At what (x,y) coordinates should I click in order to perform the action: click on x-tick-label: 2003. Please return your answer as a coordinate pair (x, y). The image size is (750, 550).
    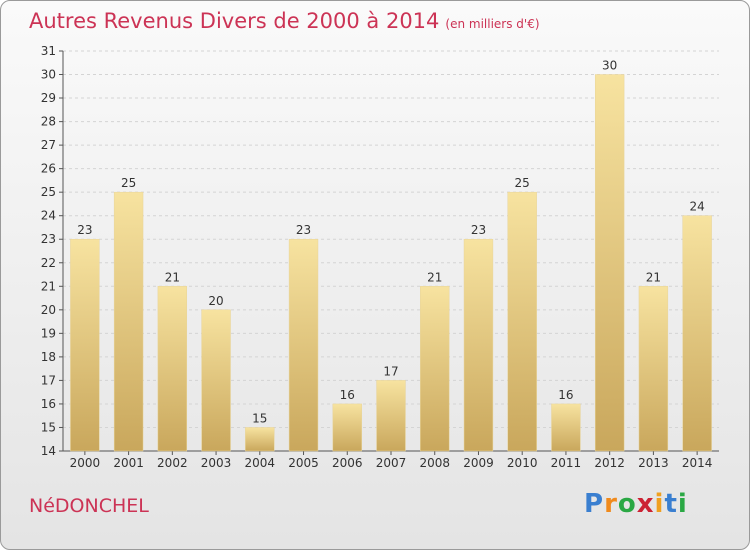
    Looking at the image, I should click on (216, 463).